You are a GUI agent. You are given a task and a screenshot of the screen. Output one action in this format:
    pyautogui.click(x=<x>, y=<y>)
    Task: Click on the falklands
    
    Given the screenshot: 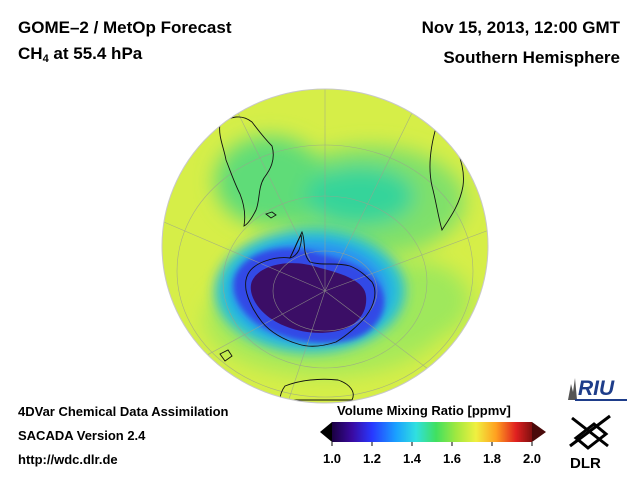 What is the action you would take?
    pyautogui.click(x=271, y=215)
    